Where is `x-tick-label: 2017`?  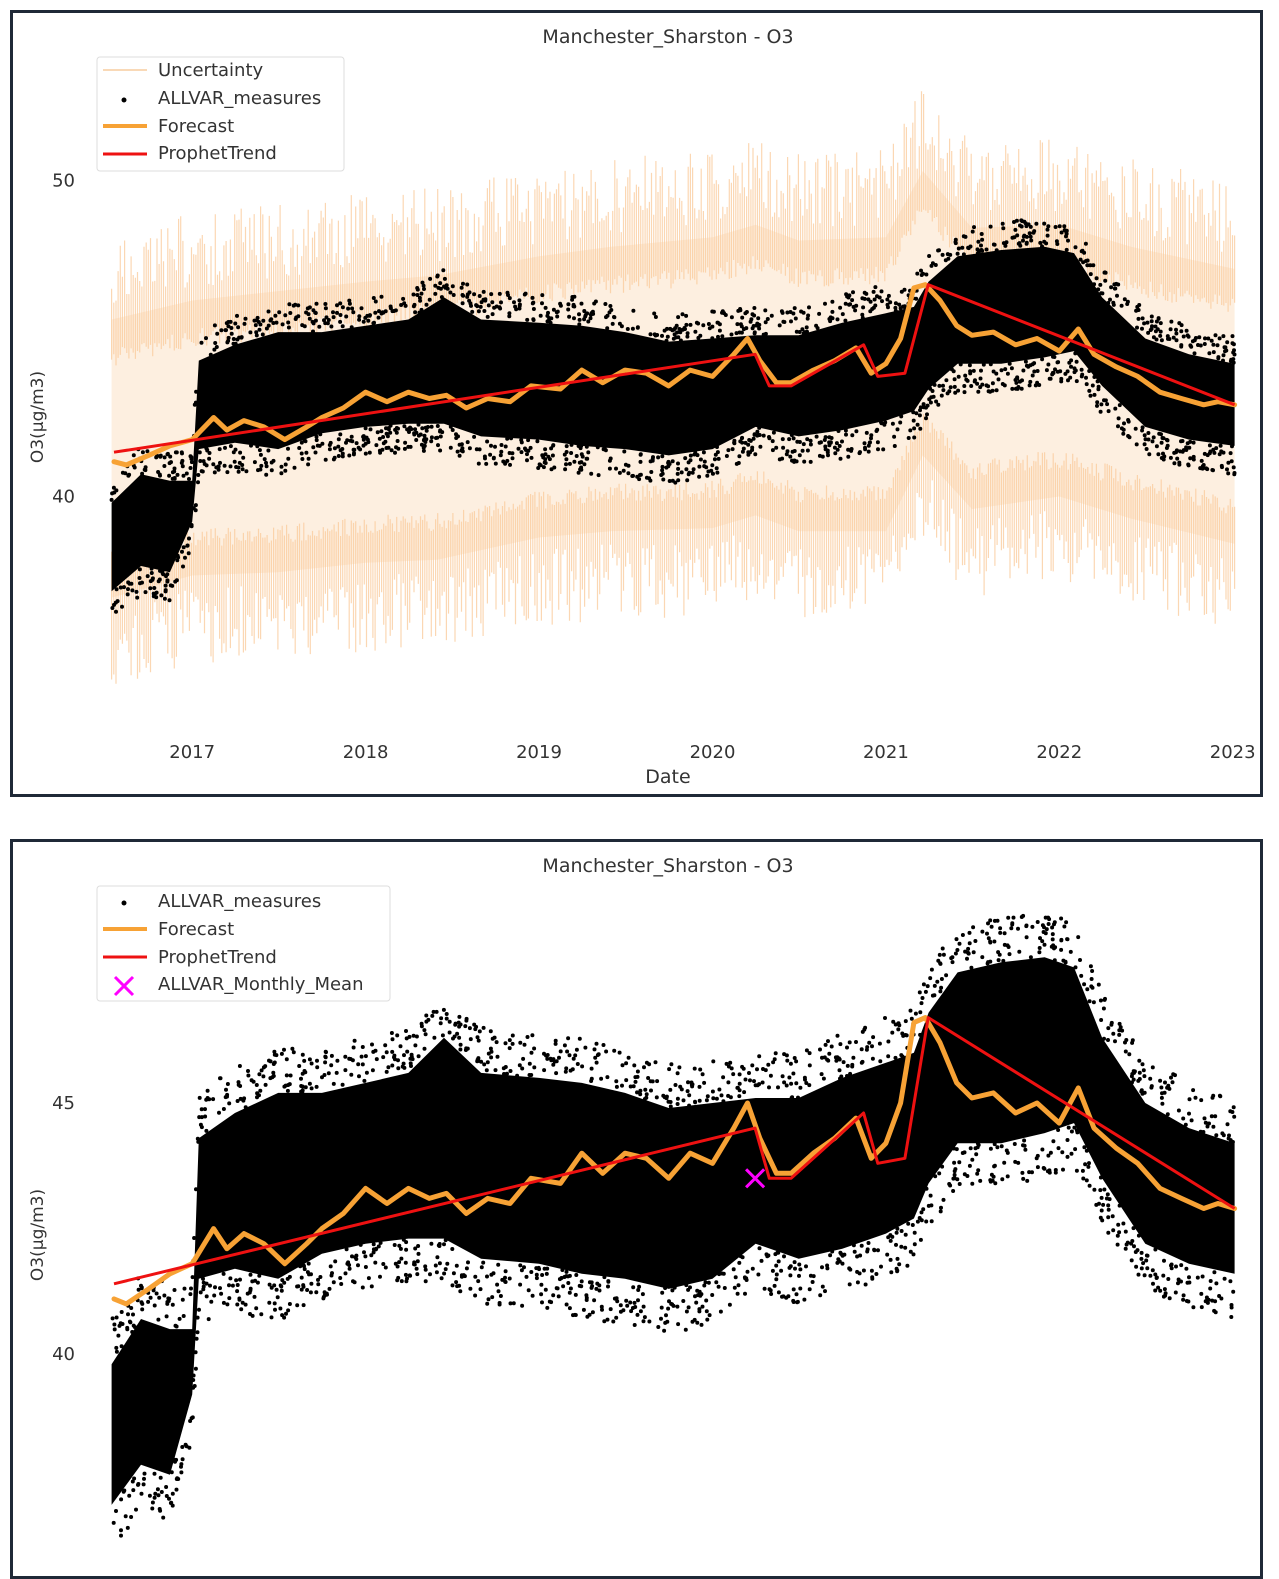 x-tick-label: 2017 is located at coordinates (192, 752).